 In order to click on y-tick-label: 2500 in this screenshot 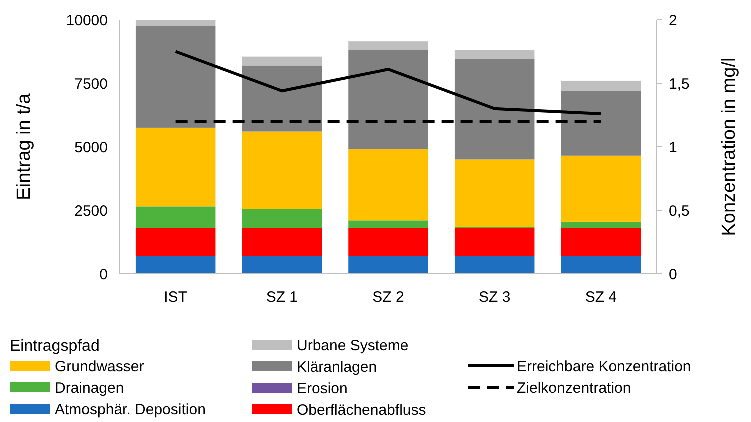, I will do `click(91, 211)`.